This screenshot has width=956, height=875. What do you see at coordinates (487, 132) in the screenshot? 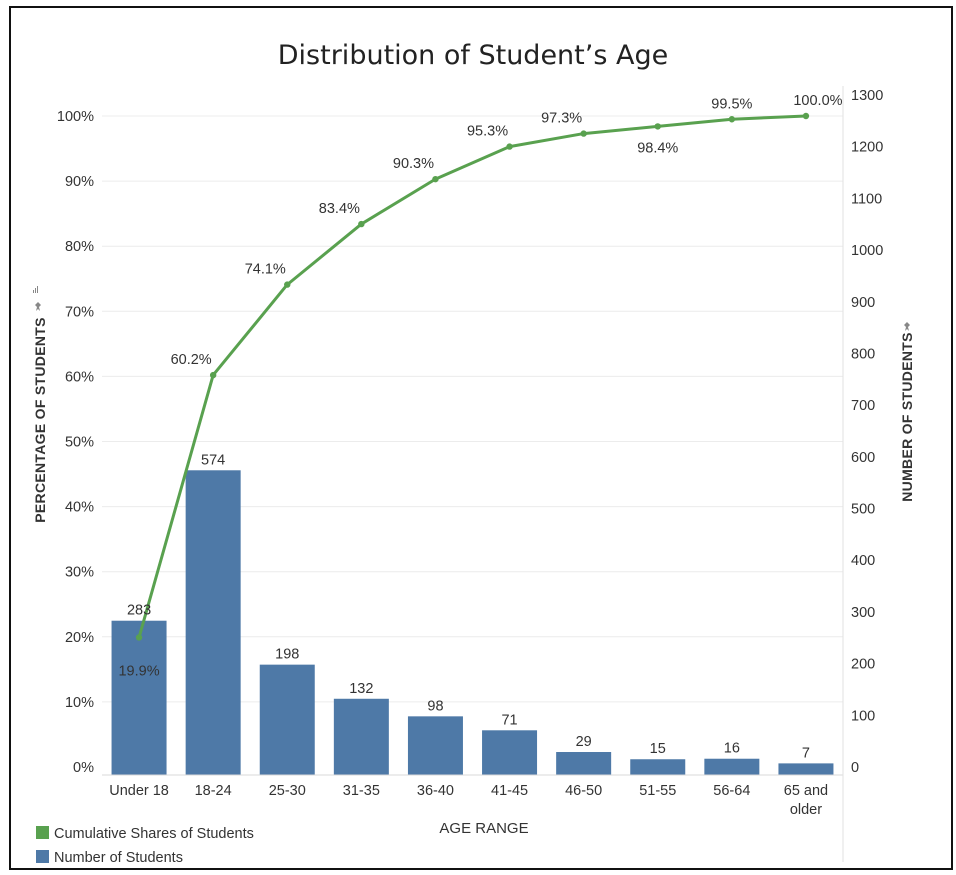
I see `line-value-label: 95.3%` at bounding box center [487, 132].